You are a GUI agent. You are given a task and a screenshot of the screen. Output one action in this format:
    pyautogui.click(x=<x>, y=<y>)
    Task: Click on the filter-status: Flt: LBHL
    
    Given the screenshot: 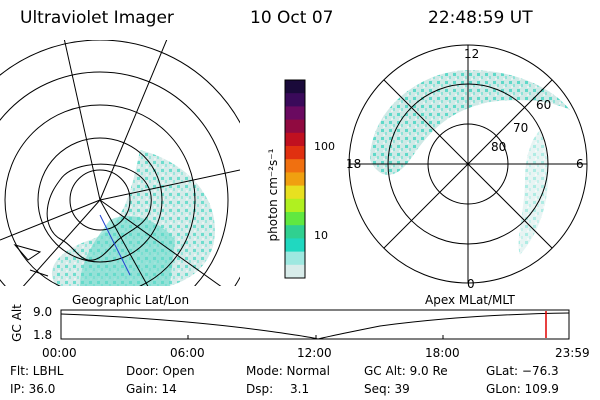 What is the action you would take?
    pyautogui.click(x=37, y=371)
    